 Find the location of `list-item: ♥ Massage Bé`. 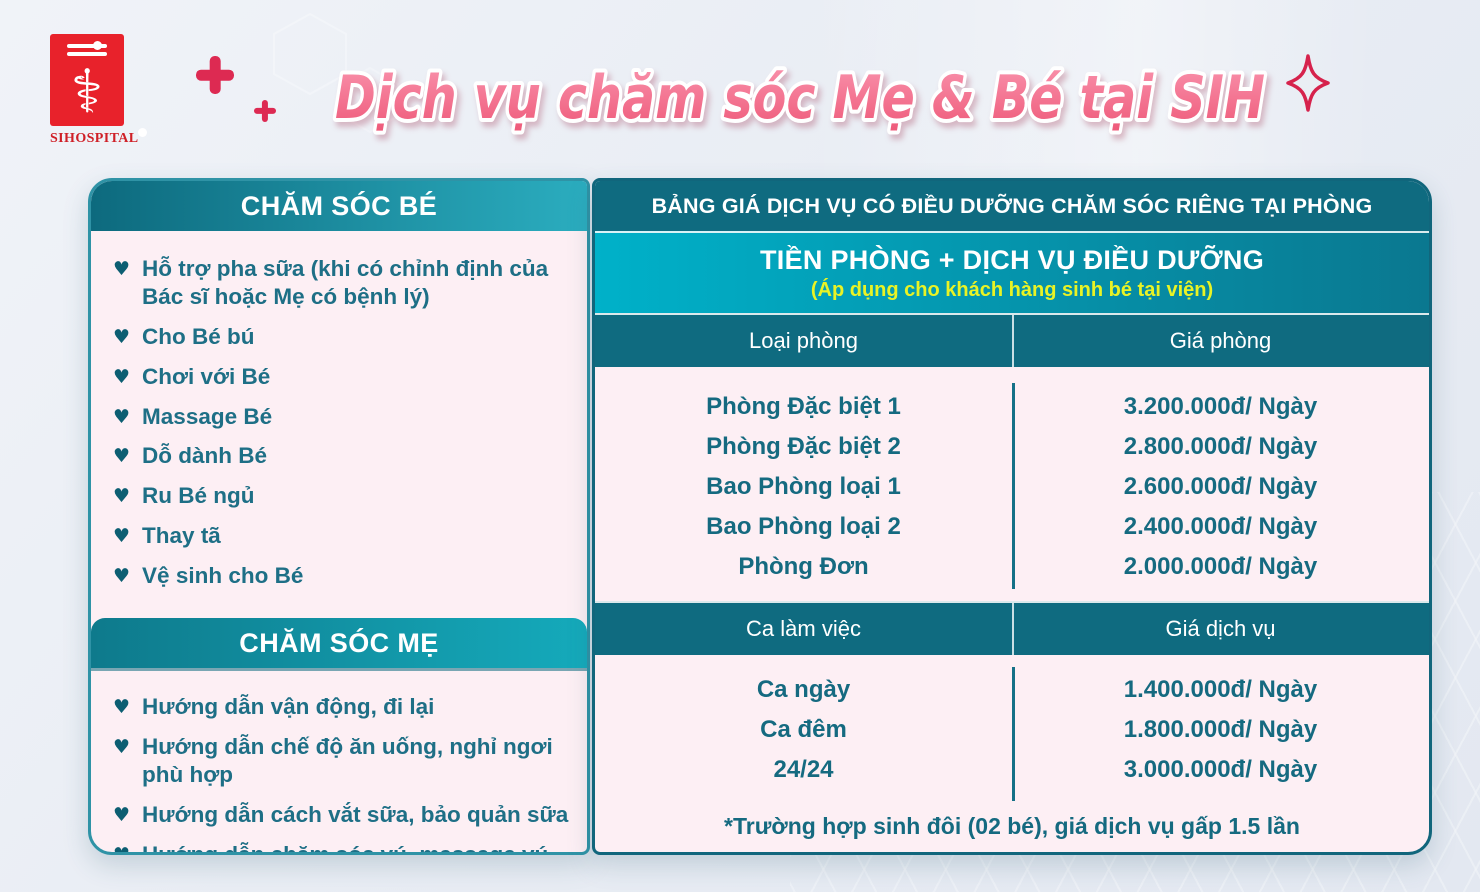

list-item: ♥ Massage Bé is located at coordinates (346, 417).